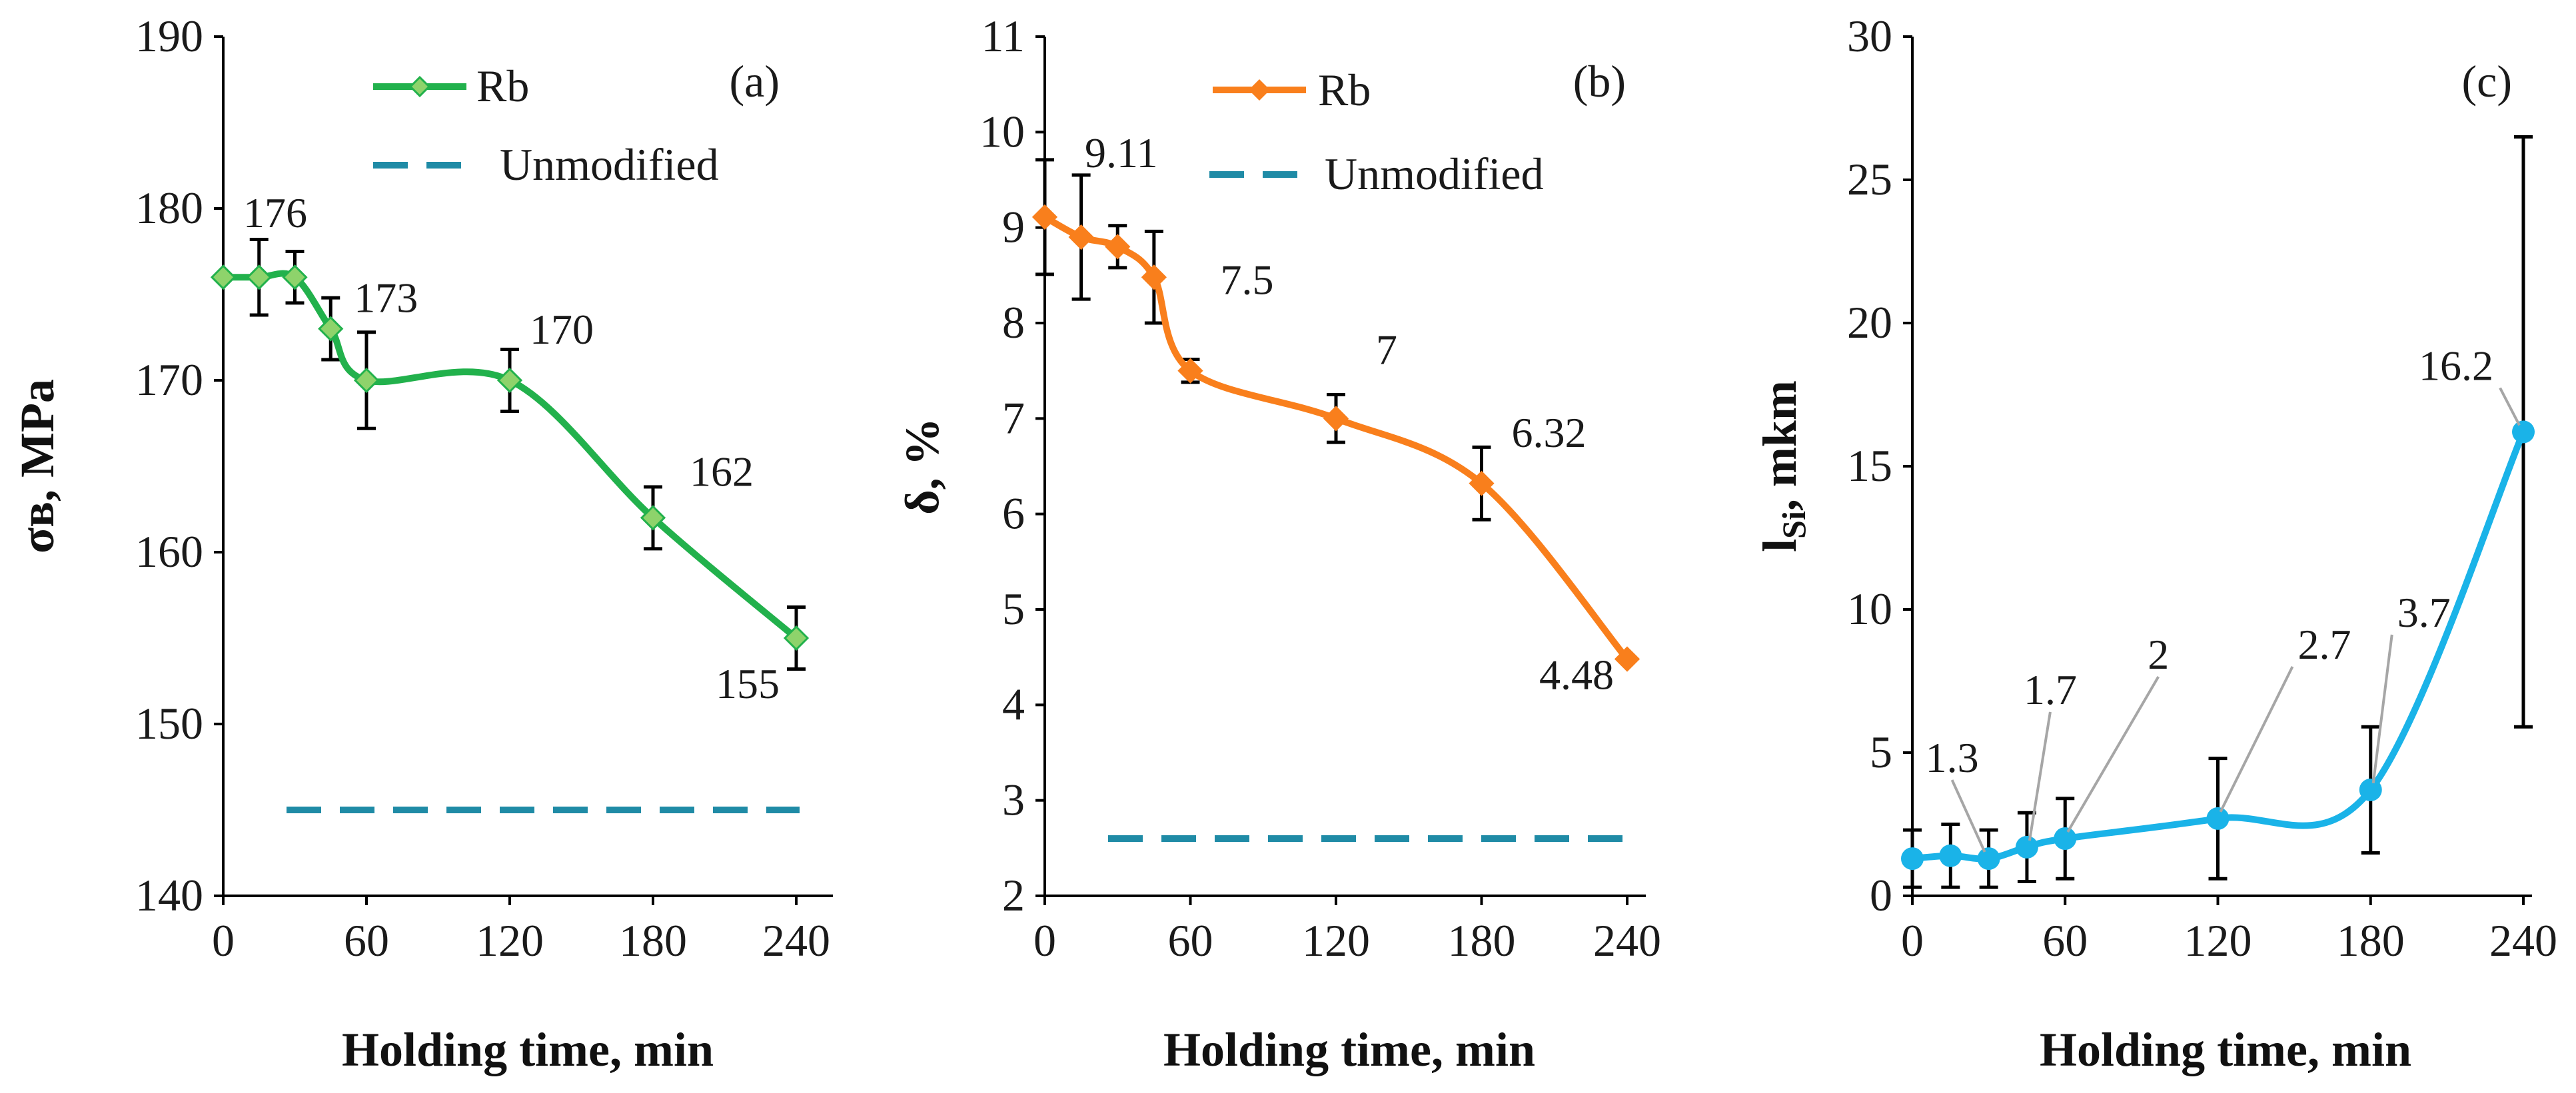  I want to click on x-axis-label-b: Holding time, min, so click(1349, 1050).